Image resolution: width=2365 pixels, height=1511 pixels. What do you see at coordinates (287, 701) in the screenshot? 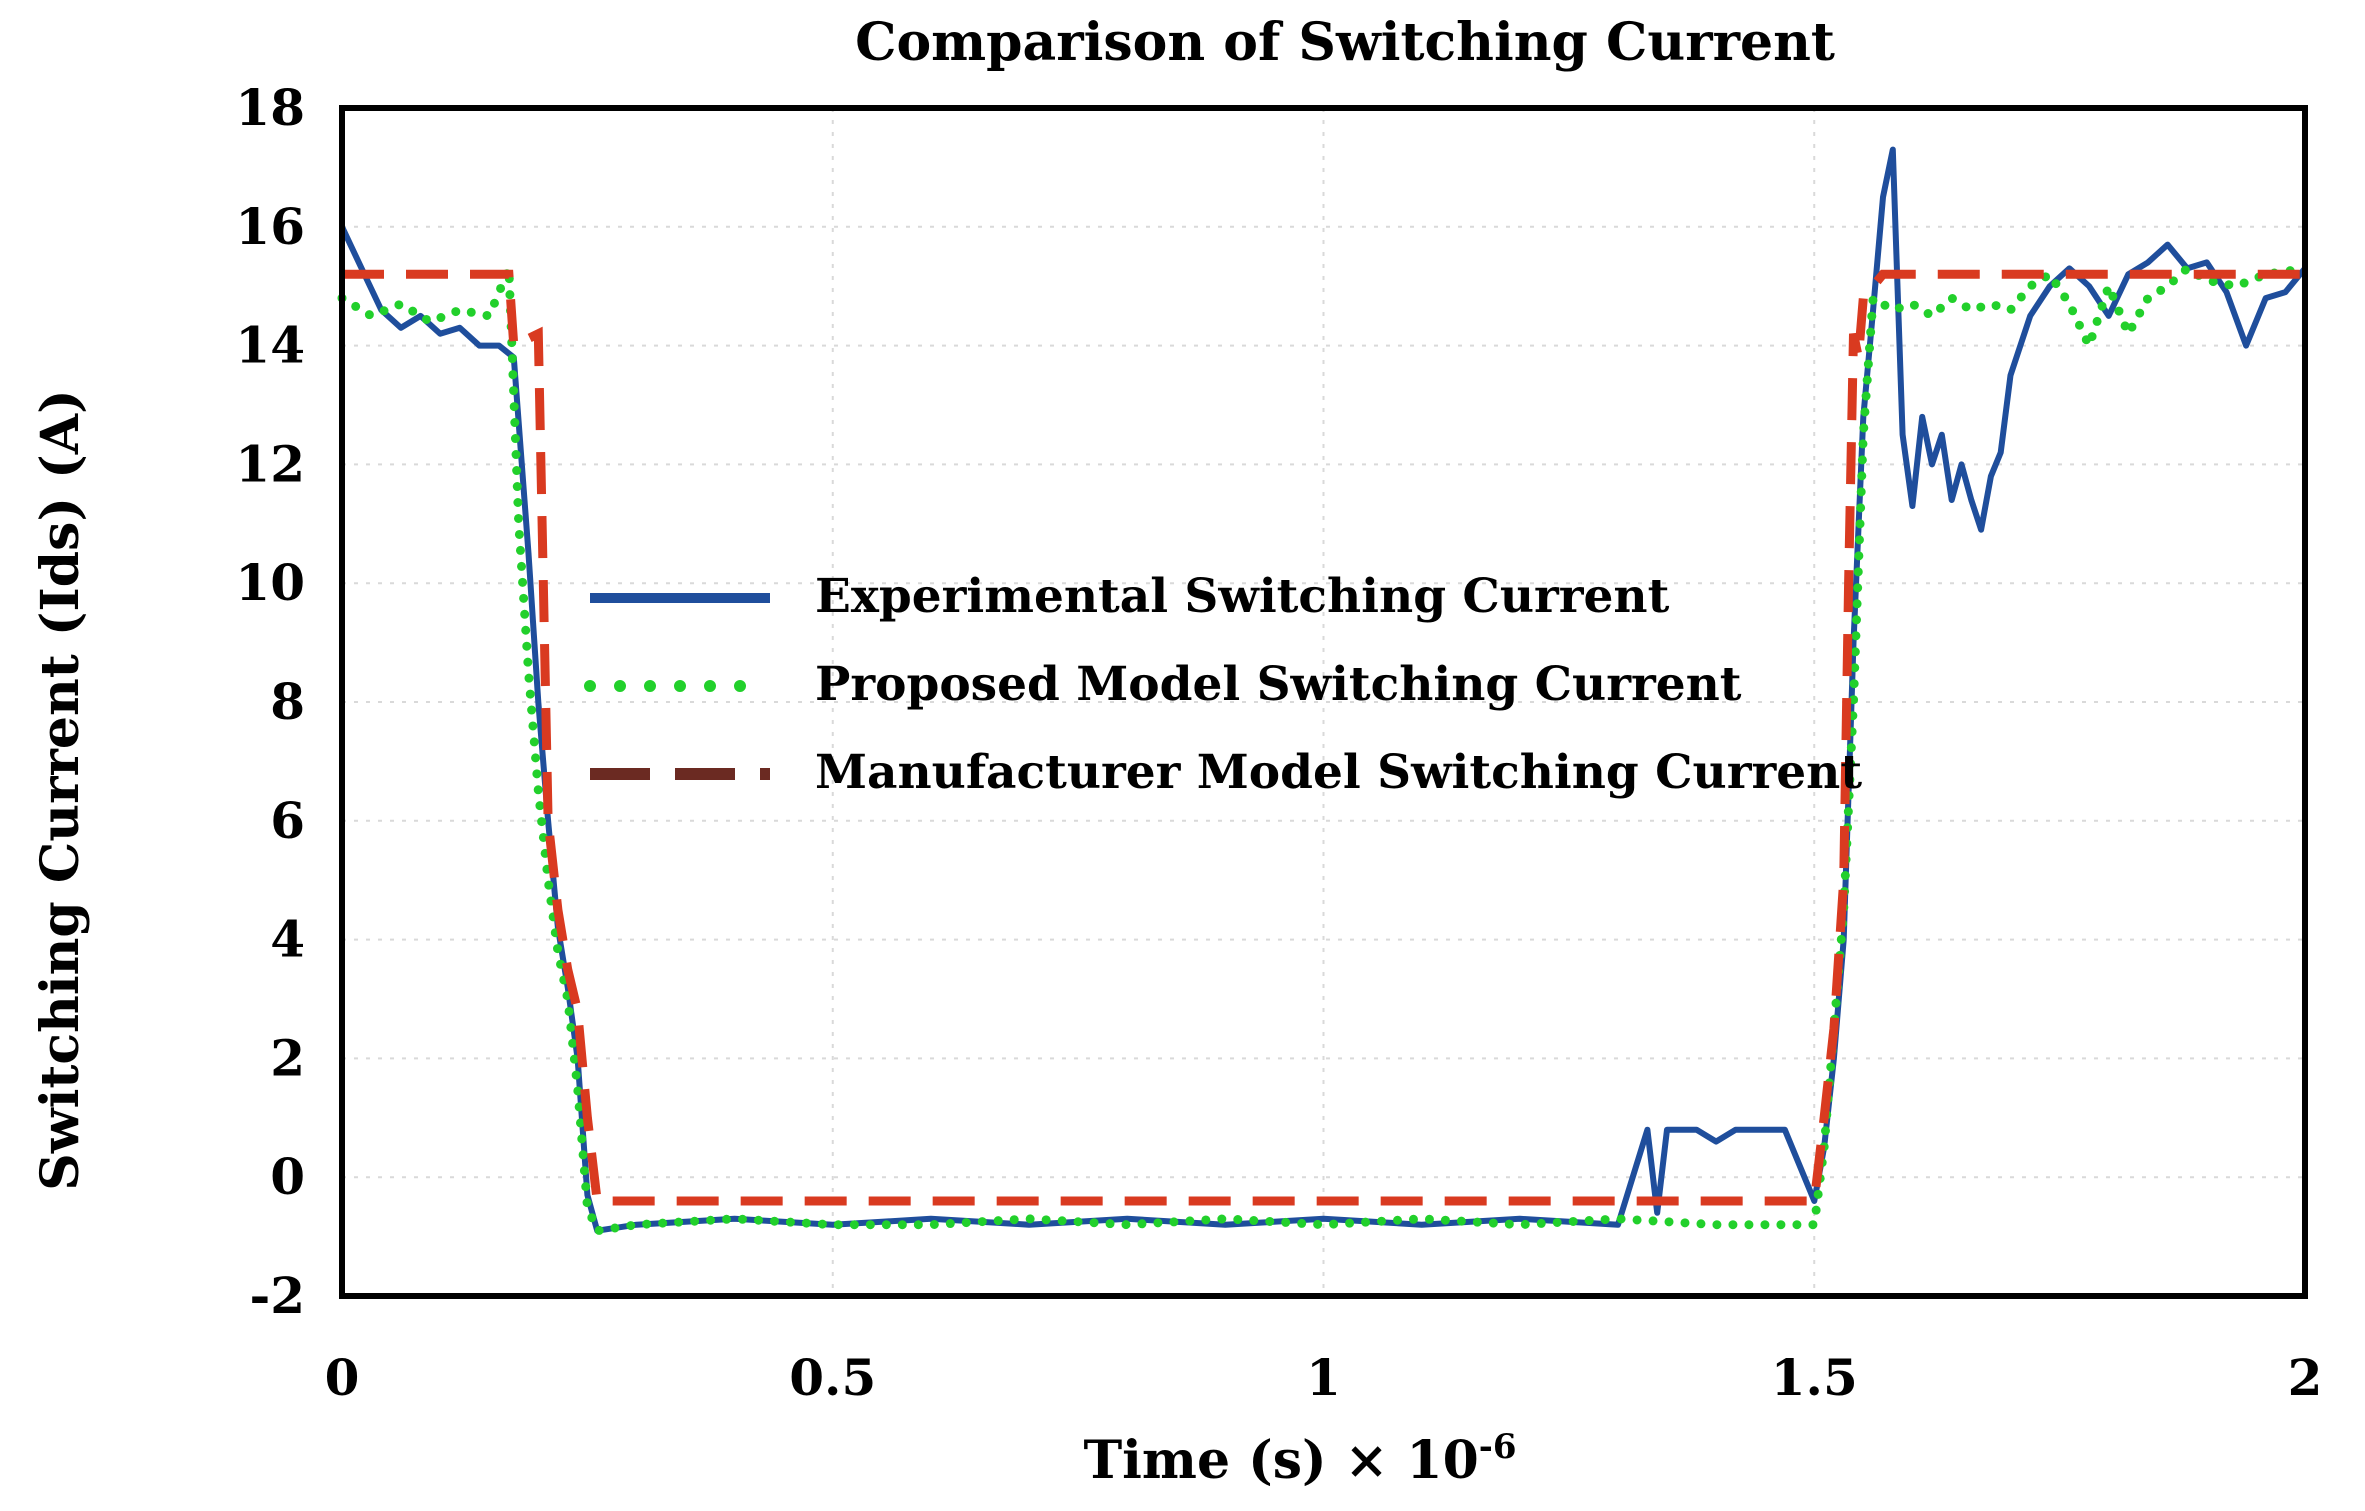
I see `y-tick-label: 8` at bounding box center [287, 701].